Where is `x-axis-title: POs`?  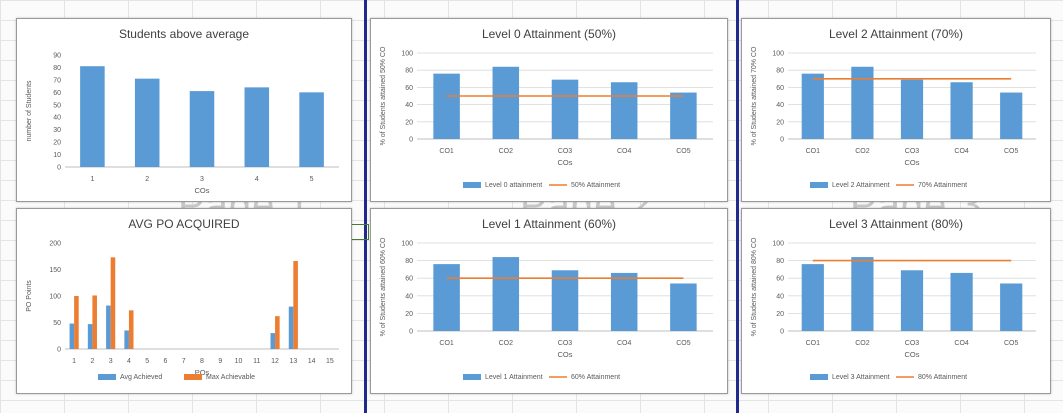
x-axis-title: POs is located at coordinates (202, 372).